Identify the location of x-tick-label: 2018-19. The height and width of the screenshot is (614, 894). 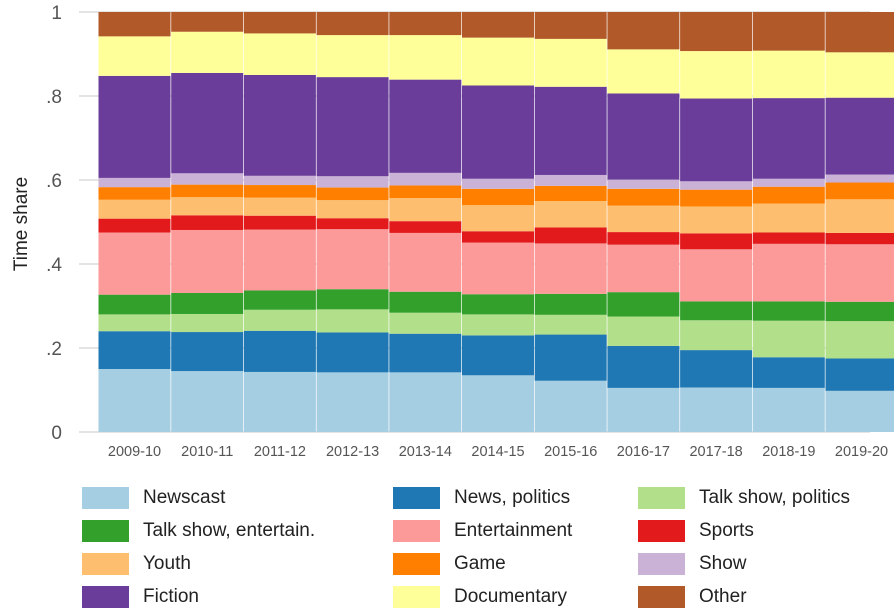
(788, 452).